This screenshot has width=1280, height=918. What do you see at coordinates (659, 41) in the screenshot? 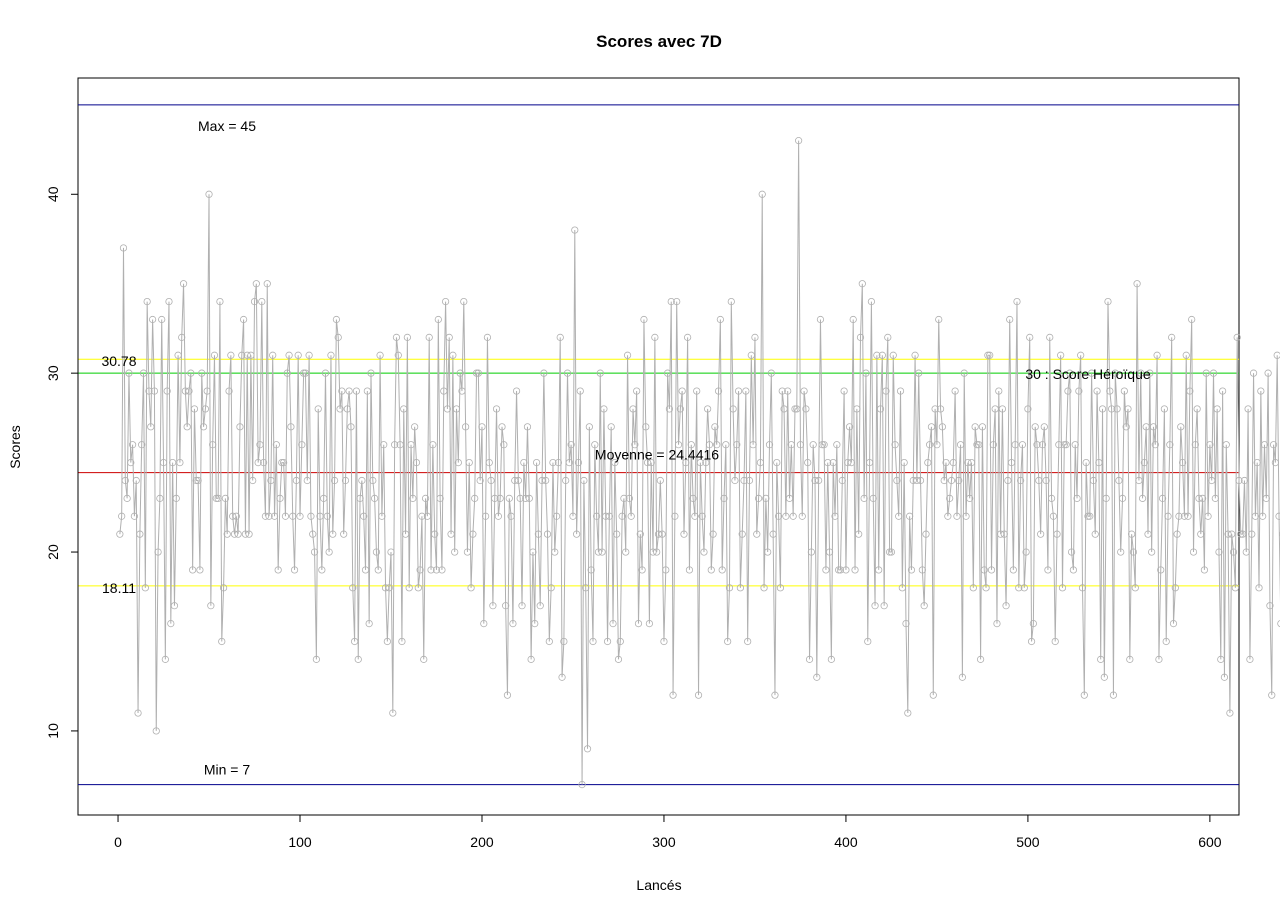
I see `chart-title: Scores avec 7D` at bounding box center [659, 41].